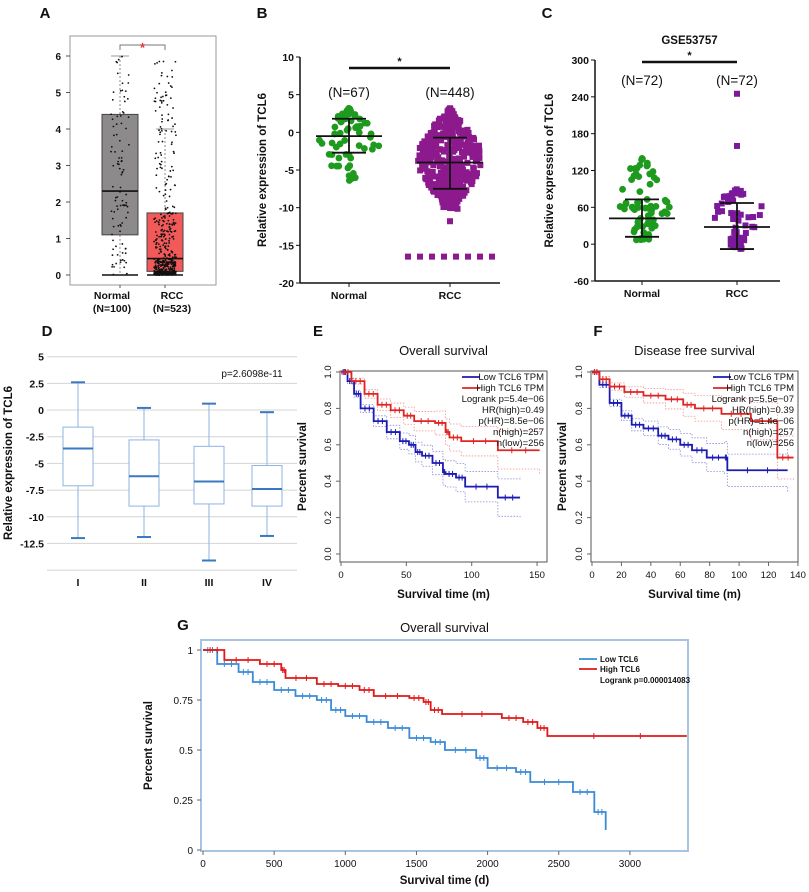 Image resolution: width=809 pixels, height=892 pixels. What do you see at coordinates (289, 171) in the screenshot?
I see `y-tick-label: -5` at bounding box center [289, 171].